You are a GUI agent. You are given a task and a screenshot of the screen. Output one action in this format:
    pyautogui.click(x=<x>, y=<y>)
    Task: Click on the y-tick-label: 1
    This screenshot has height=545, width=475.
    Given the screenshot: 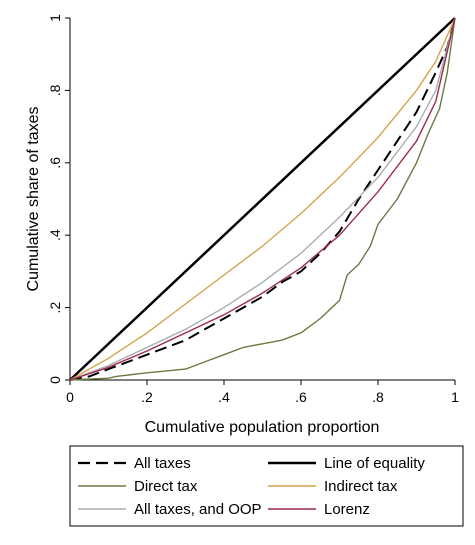 What is the action you would take?
    pyautogui.click(x=55, y=18)
    